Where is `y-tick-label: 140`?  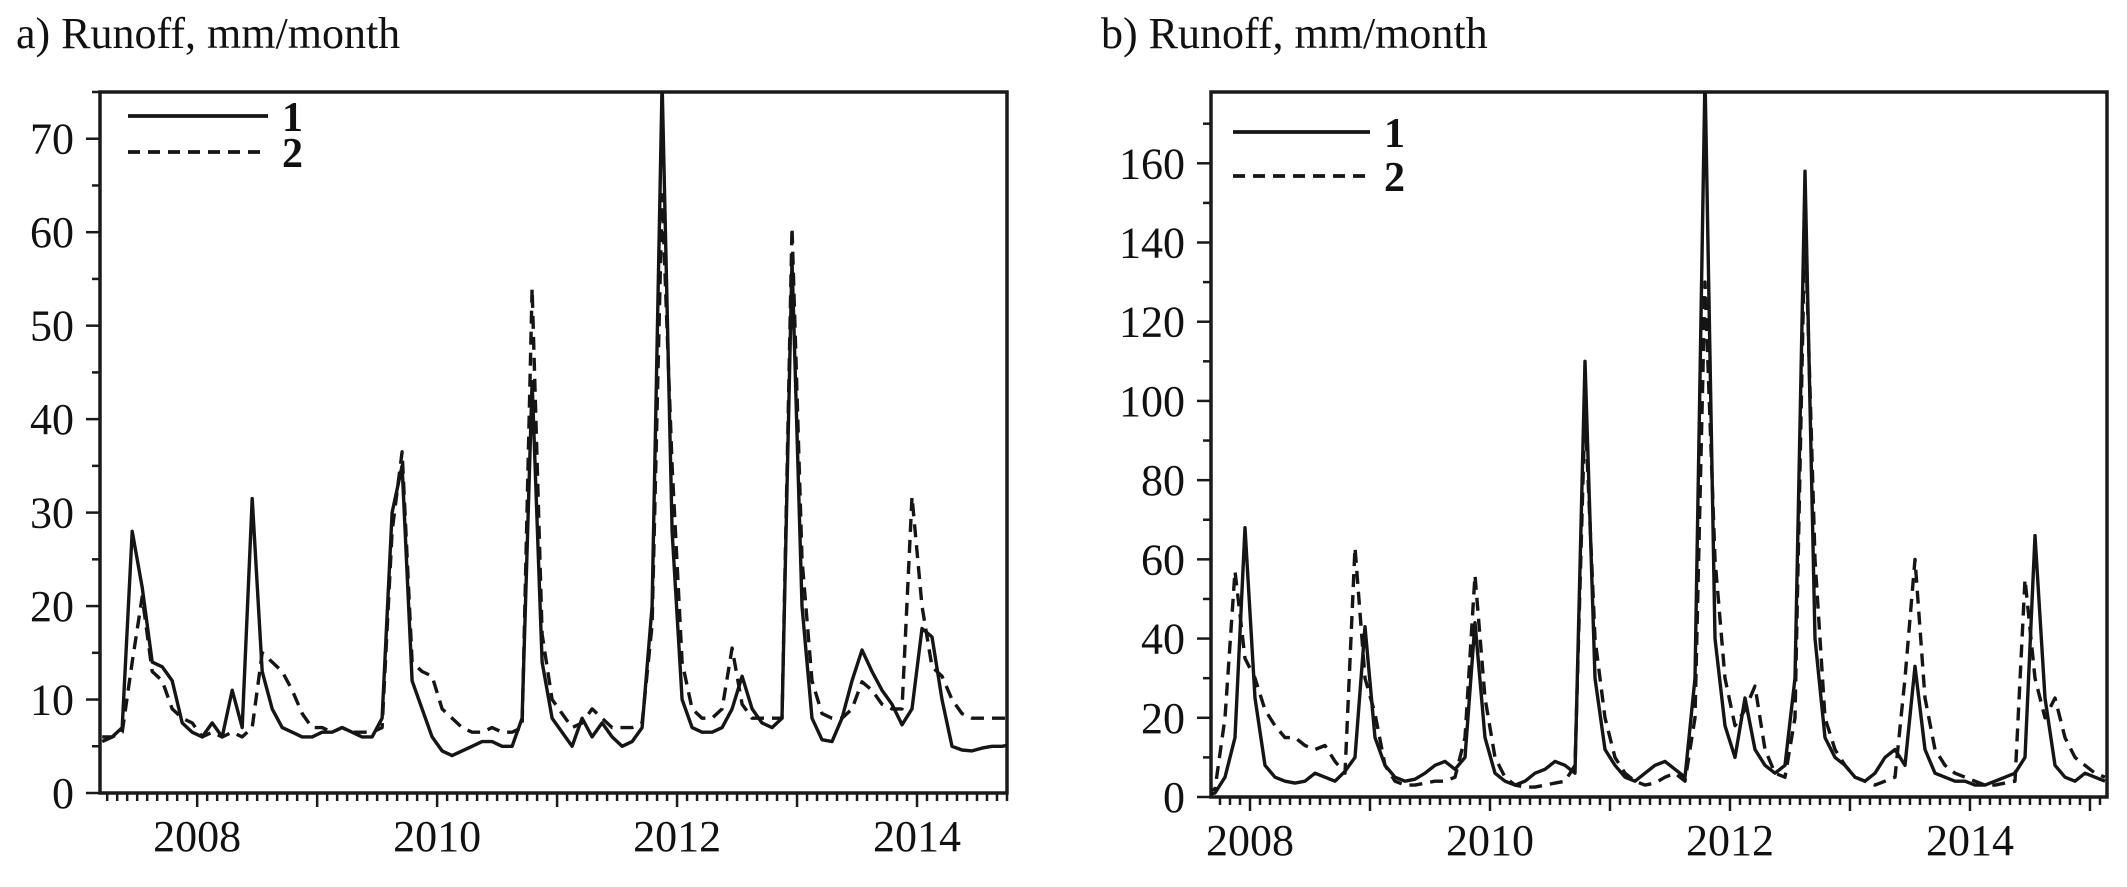 y-tick-label: 140 is located at coordinates (1152, 243).